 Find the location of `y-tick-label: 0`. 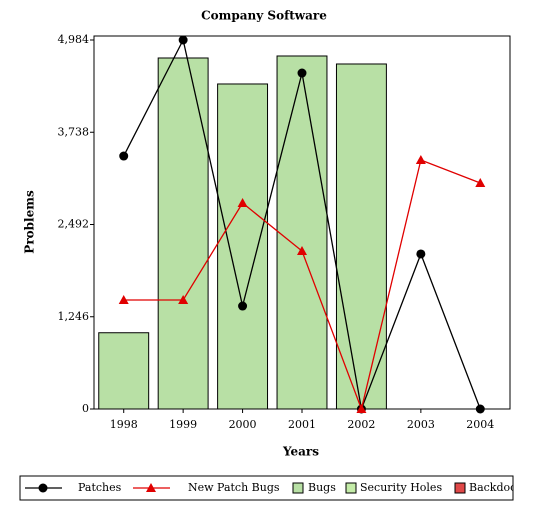

y-tick-label: 0 is located at coordinates (85, 408).